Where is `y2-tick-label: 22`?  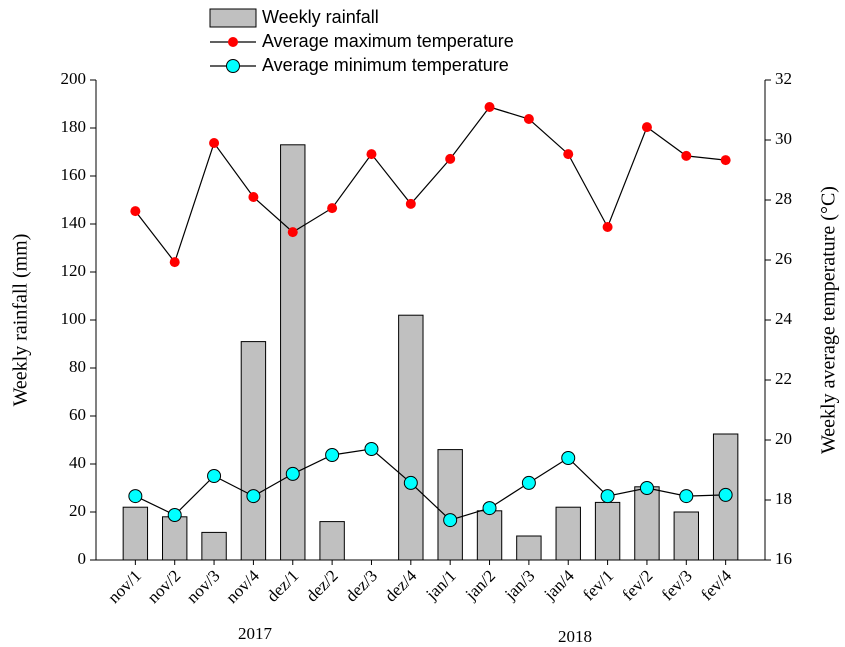
y2-tick-label: 22 is located at coordinates (783, 378).